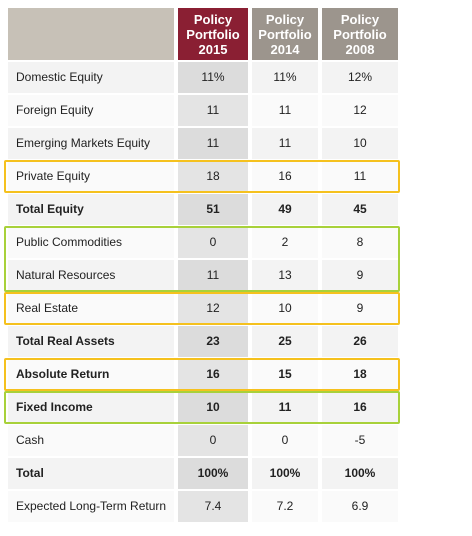 The image size is (472, 536). What do you see at coordinates (213, 19) in the screenshot?
I see `header-2015-line1: Policy` at bounding box center [213, 19].